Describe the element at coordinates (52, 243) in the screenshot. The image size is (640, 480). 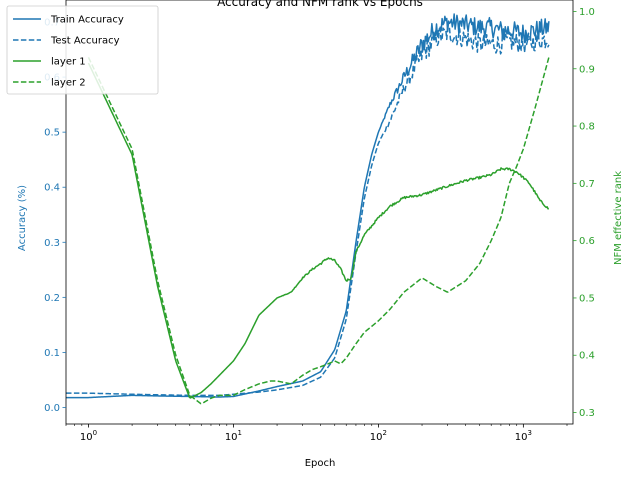
I see `y-left-tick-label: 0.3` at that location.